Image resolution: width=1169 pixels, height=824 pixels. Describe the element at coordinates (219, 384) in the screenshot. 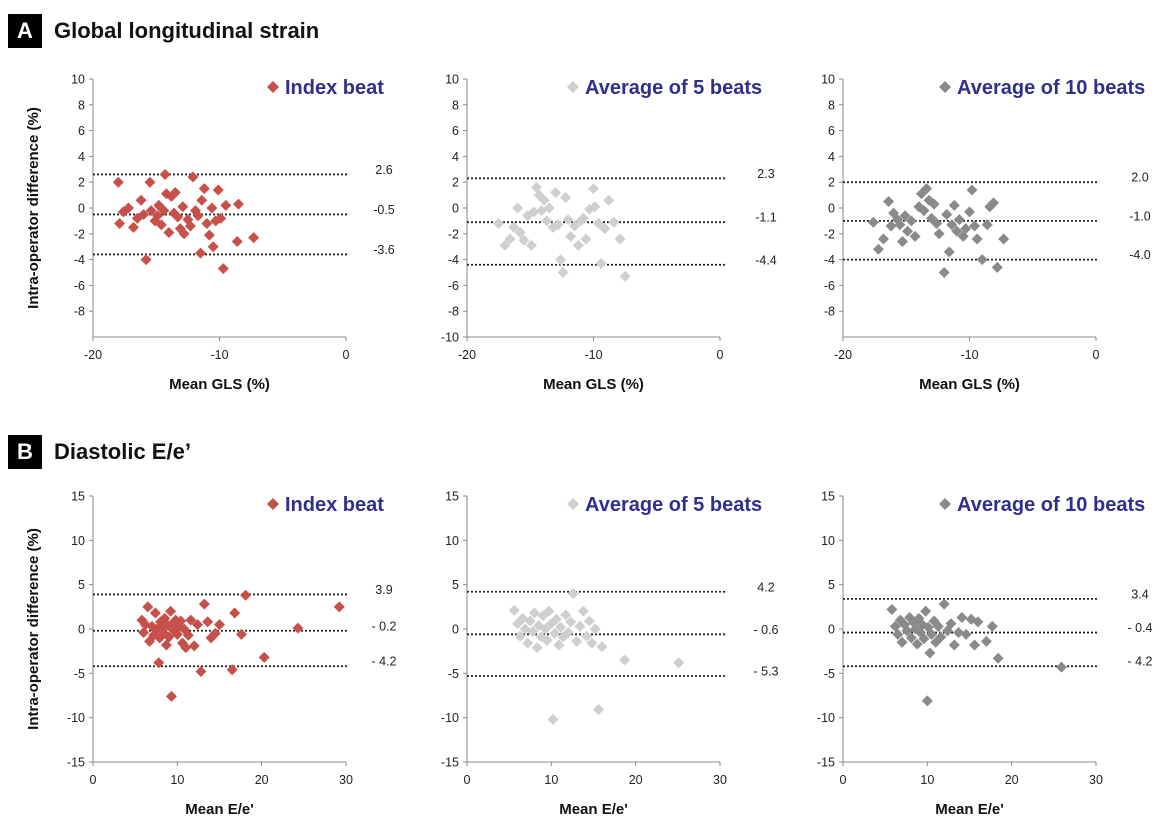

I see `x-axis-label: Mean GLS (%)` at that location.